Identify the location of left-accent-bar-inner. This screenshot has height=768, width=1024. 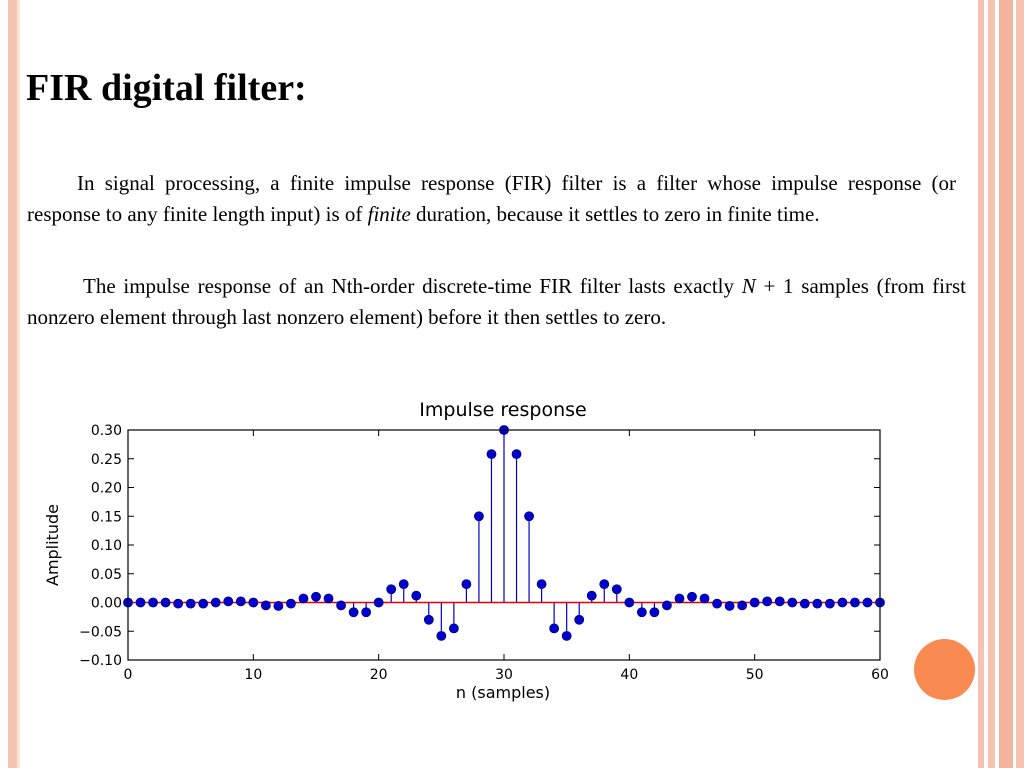
(18, 384).